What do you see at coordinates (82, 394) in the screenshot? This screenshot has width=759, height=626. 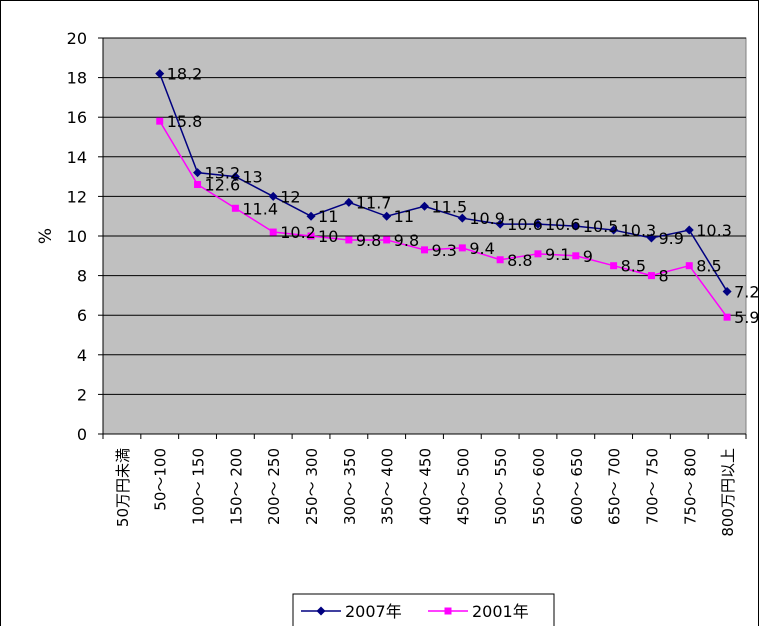 I see `y-tick-label: 2` at bounding box center [82, 394].